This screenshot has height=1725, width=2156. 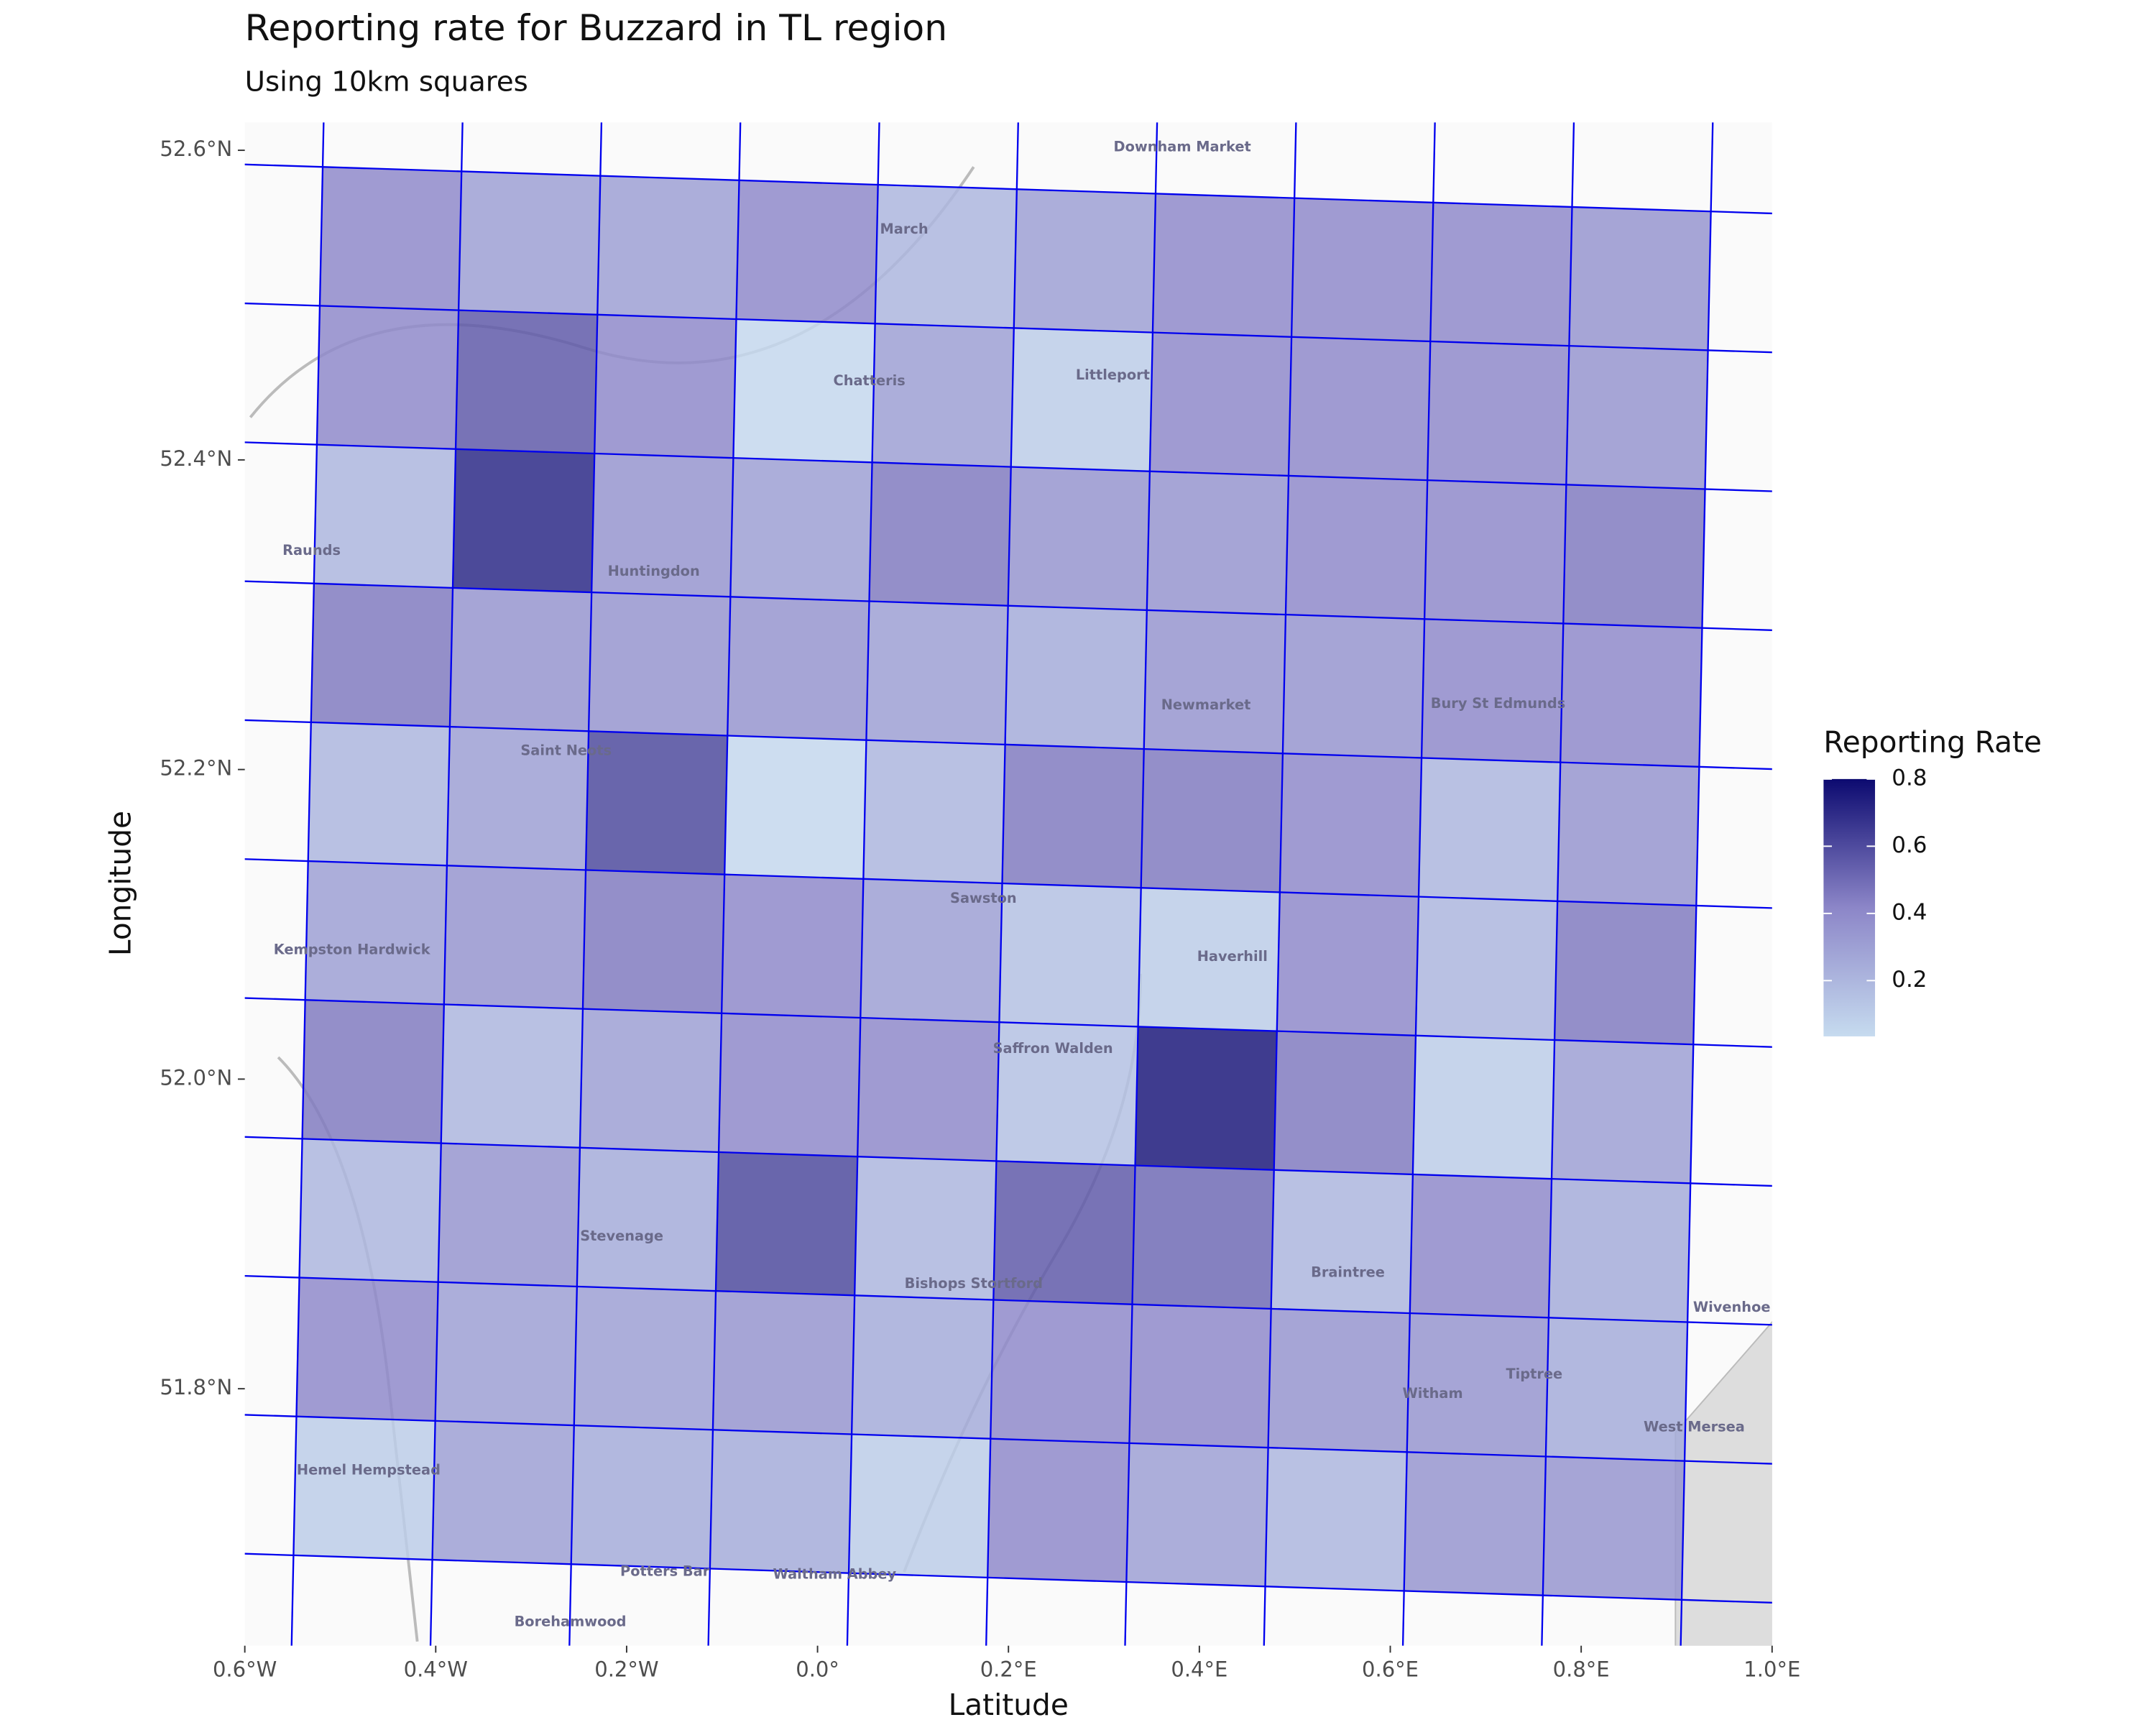 I want to click on place-label: Bury St Edmunds, so click(x=1498, y=703).